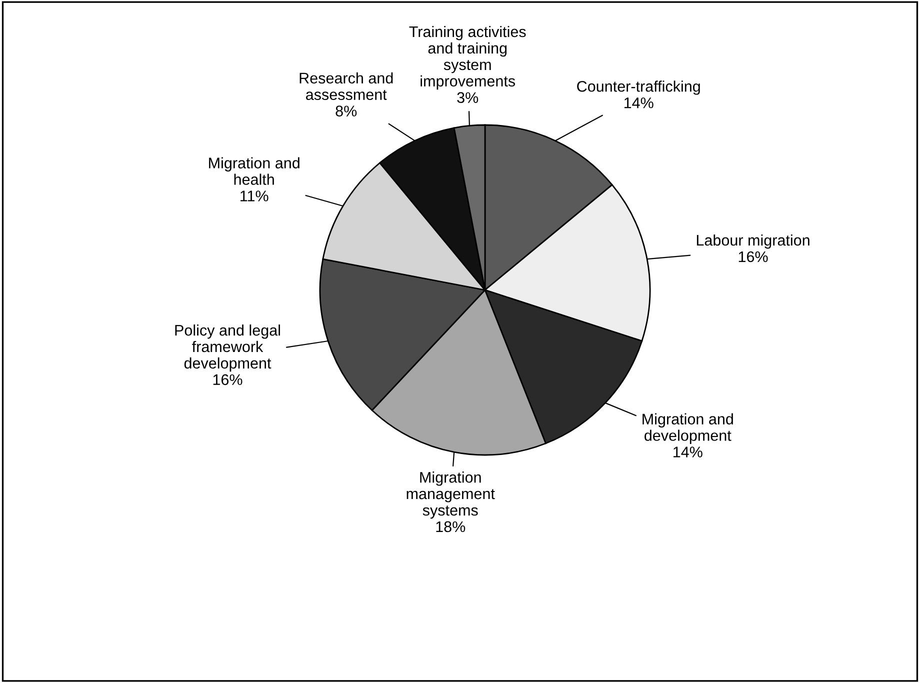 Image resolution: width=920 pixels, height=683 pixels. Describe the element at coordinates (254, 171) in the screenshot. I see `slice-label: Migration and health` at that location.